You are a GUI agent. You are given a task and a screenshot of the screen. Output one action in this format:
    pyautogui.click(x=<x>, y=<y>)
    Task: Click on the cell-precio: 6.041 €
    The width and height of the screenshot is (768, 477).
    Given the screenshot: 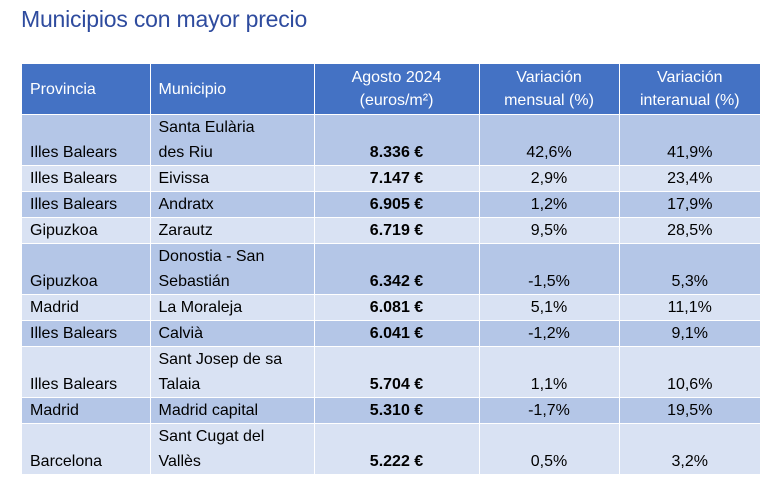 What is the action you would take?
    pyautogui.click(x=397, y=333)
    